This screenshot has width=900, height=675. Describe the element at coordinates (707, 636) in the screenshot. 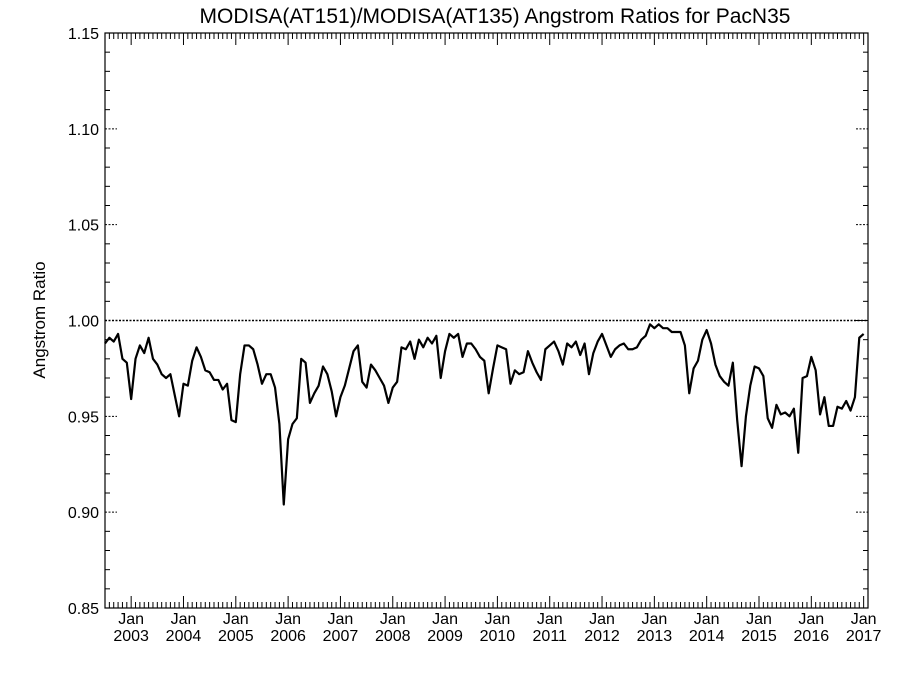

I see `x-tick-year-label: 2014` at that location.